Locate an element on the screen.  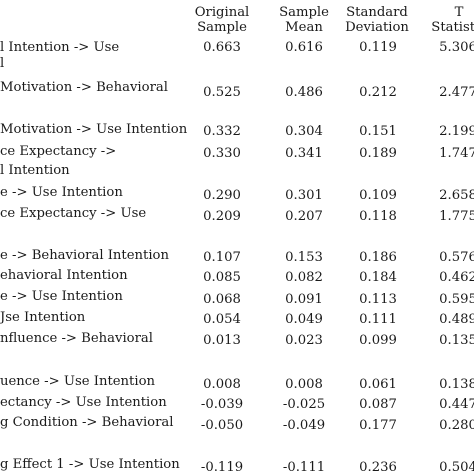
original-sample-value: 0.107 is located at coordinates (222, 257).